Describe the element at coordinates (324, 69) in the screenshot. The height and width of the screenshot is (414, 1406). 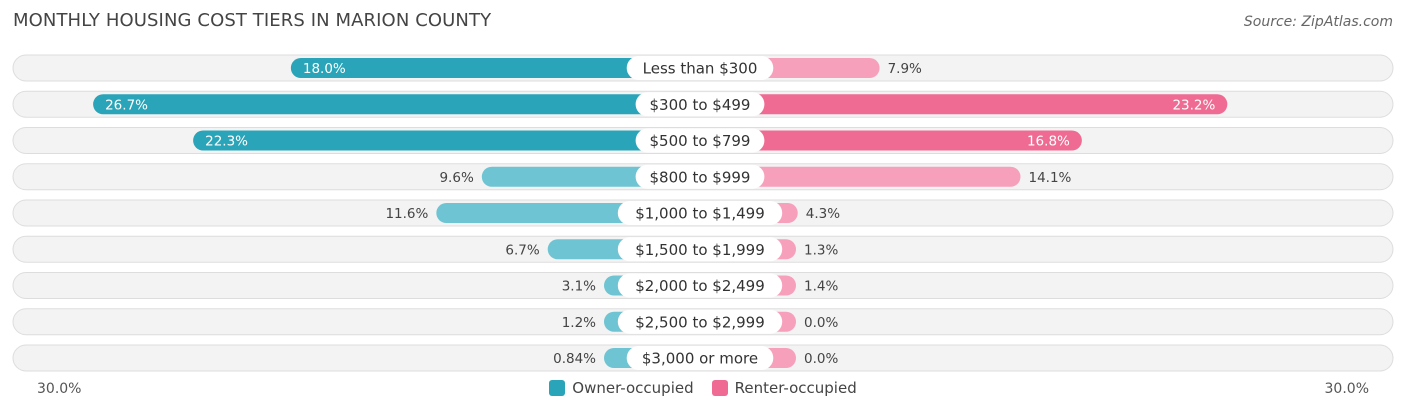
I see `owner-value-label: 18.0%` at that location.